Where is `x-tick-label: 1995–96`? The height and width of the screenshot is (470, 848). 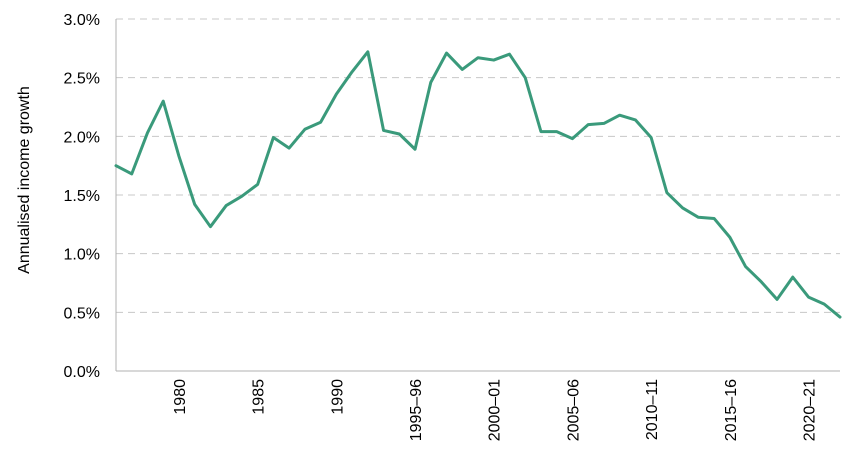
x-tick-label: 1995–96 is located at coordinates (416, 410).